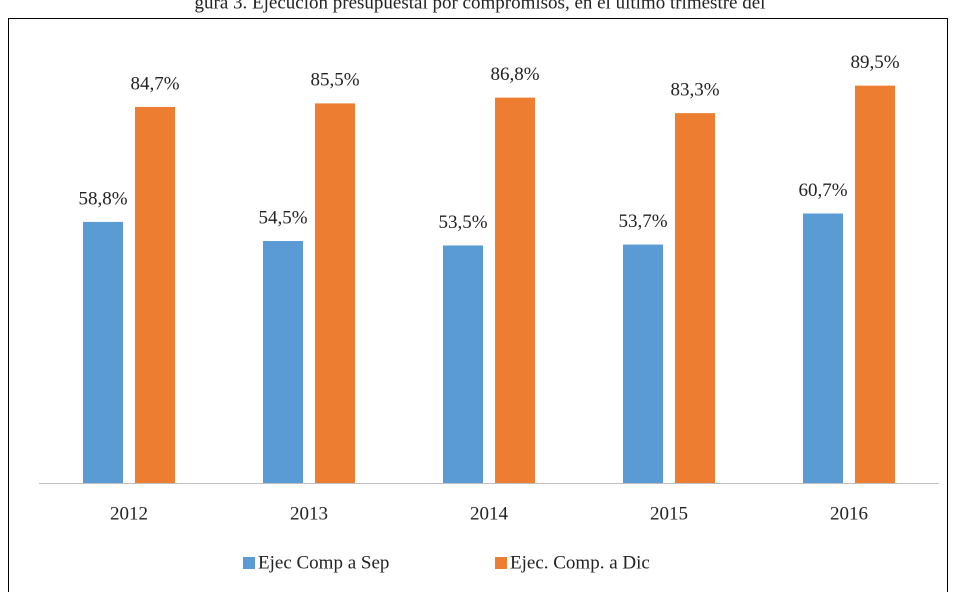 The width and height of the screenshot is (956, 592). I want to click on legend-label: Ejec Comp a Sep, so click(323, 562).